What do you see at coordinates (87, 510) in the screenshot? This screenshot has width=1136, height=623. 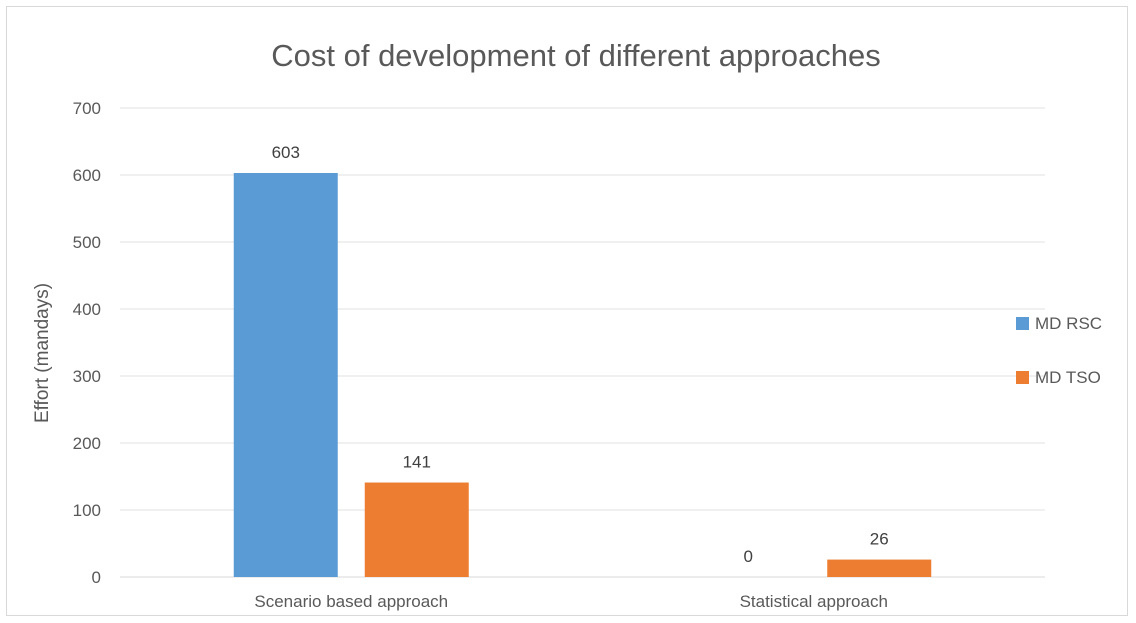 I see `y-tick-label: 100` at bounding box center [87, 510].